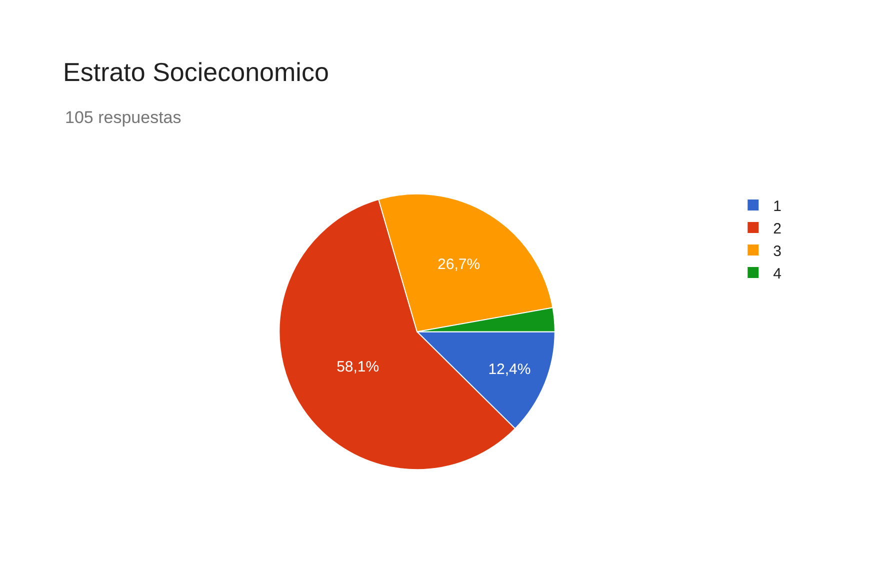  What do you see at coordinates (196, 72) in the screenshot?
I see `chart-title: Estrato Socieconomico` at bounding box center [196, 72].